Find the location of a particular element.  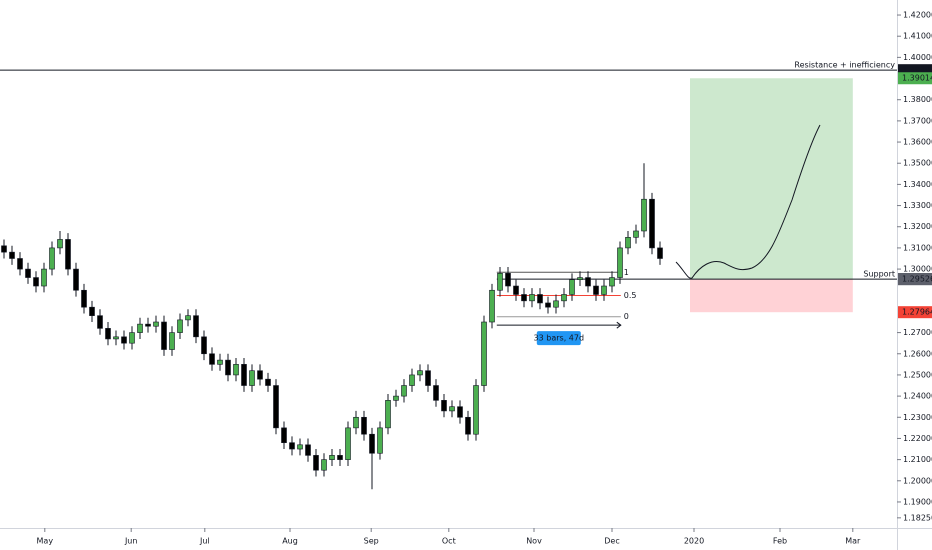

y-tick-label: 1.24000 is located at coordinates (917, 396).